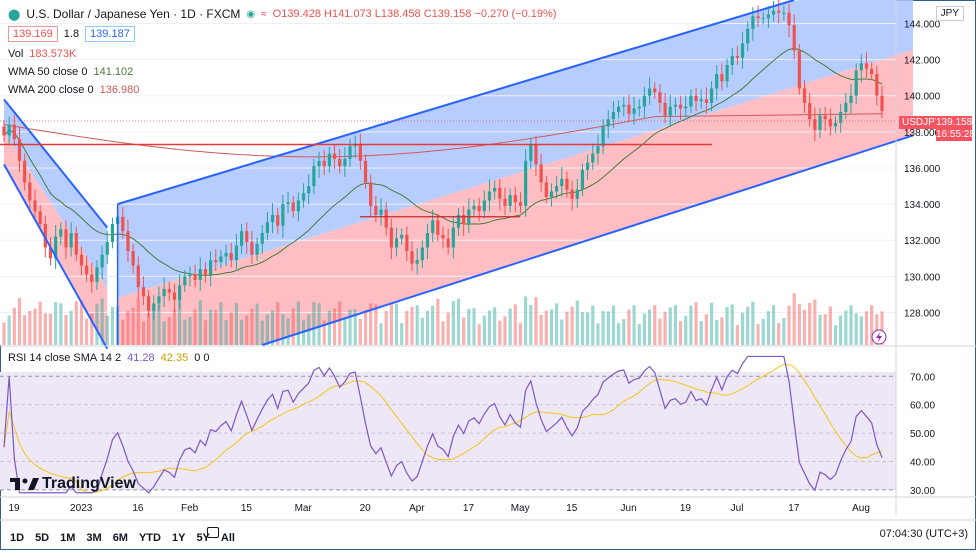 Image resolution: width=978 pixels, height=552 pixels. I want to click on vol-value: 183.573K, so click(53, 54).